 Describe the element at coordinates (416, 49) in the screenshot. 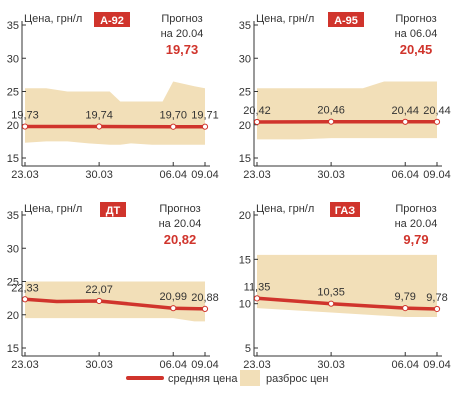

I see `forecast-value: 20,45` at that location.